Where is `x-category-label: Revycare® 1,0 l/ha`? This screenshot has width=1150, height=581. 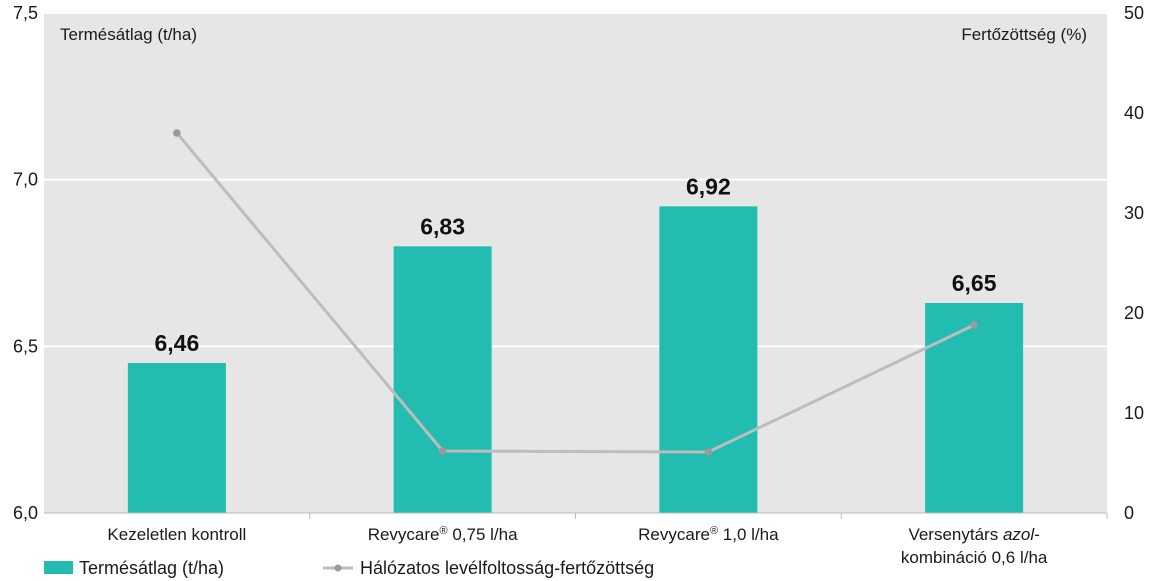 x-category-label: Revycare® 1,0 l/ha is located at coordinates (708, 534).